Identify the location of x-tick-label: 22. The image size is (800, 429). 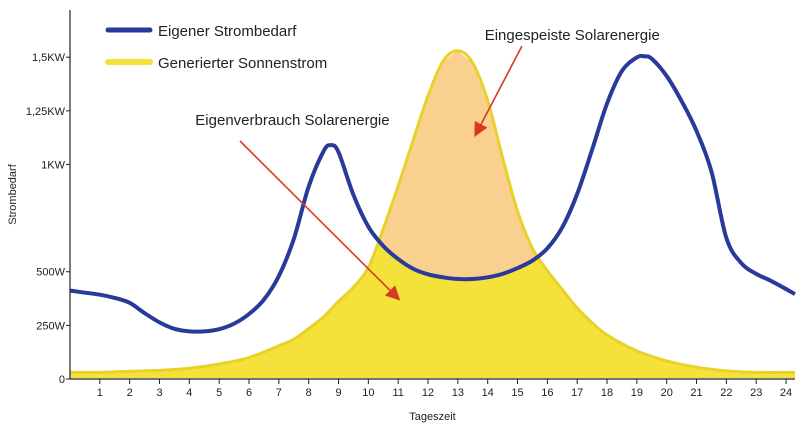
(726, 393).